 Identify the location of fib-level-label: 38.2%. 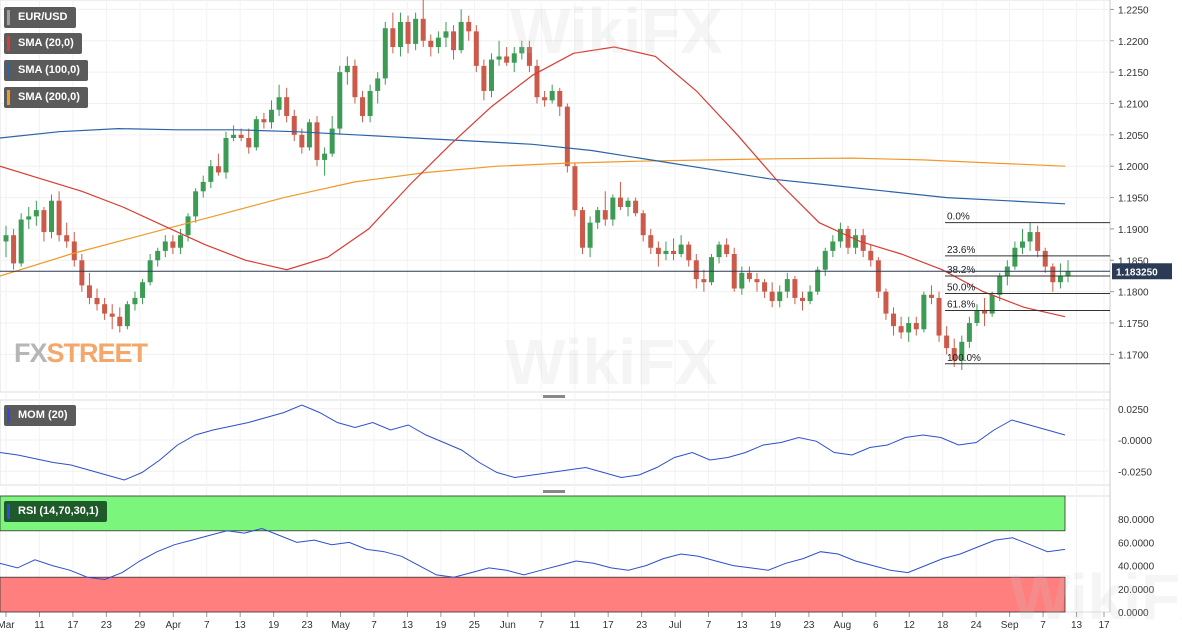
(961, 270).